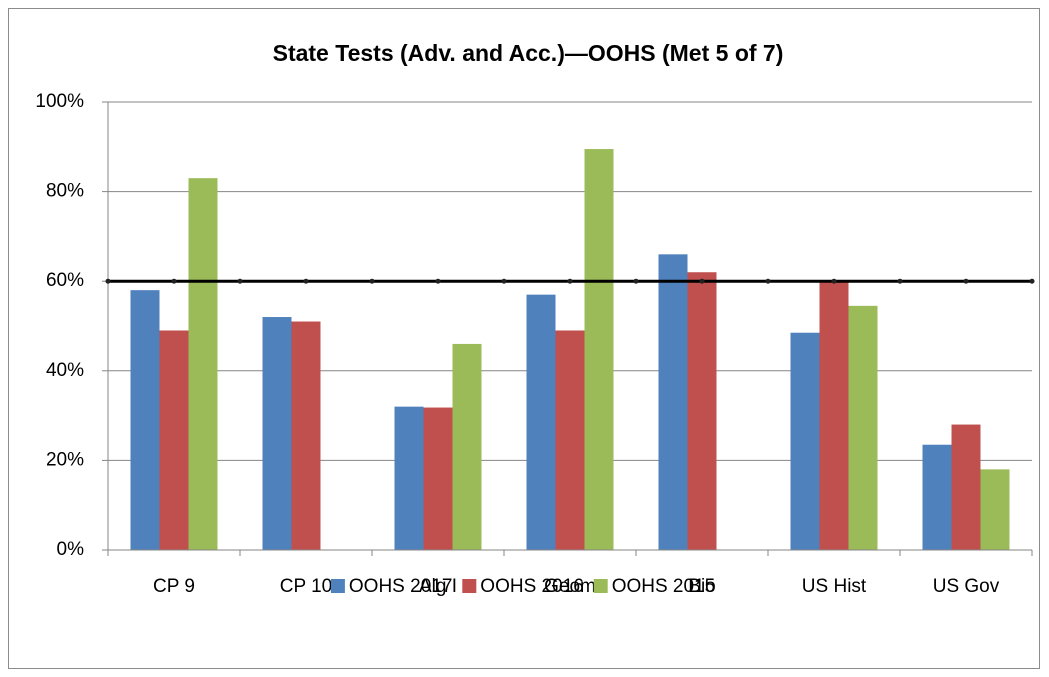 The width and height of the screenshot is (1049, 677). What do you see at coordinates (401, 586) in the screenshot?
I see `legend-label: OOHS 2017` at bounding box center [401, 586].